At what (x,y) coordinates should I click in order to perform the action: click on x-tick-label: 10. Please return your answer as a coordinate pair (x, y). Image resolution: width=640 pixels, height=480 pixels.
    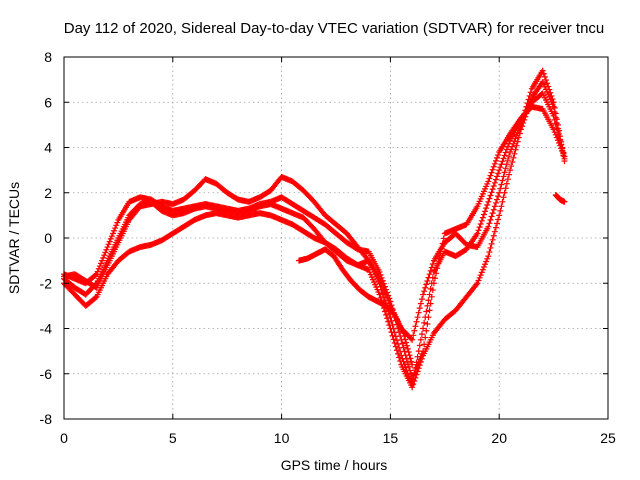
    Looking at the image, I should click on (282, 438).